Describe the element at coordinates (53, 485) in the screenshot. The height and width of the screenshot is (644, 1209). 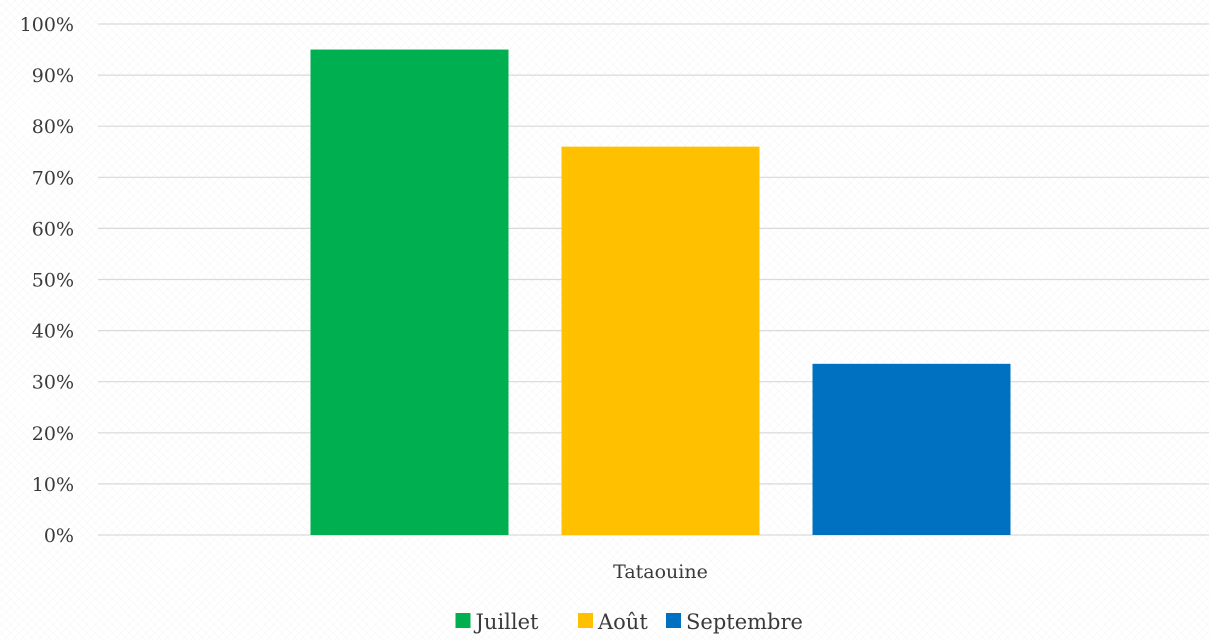
I see `y-tick-label: 10%` at that location.